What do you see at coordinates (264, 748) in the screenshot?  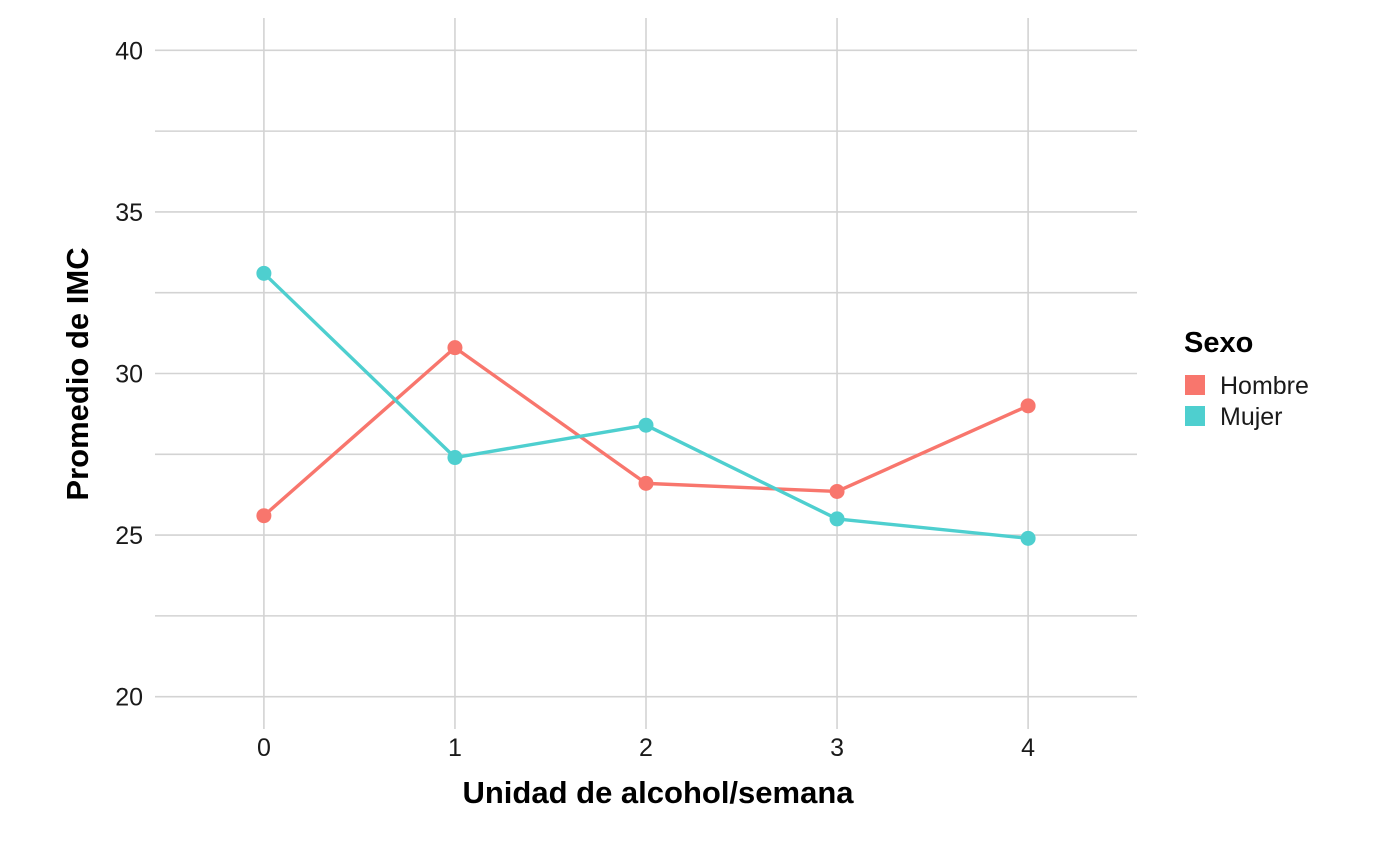 I see `x-tick-label: 0` at bounding box center [264, 748].